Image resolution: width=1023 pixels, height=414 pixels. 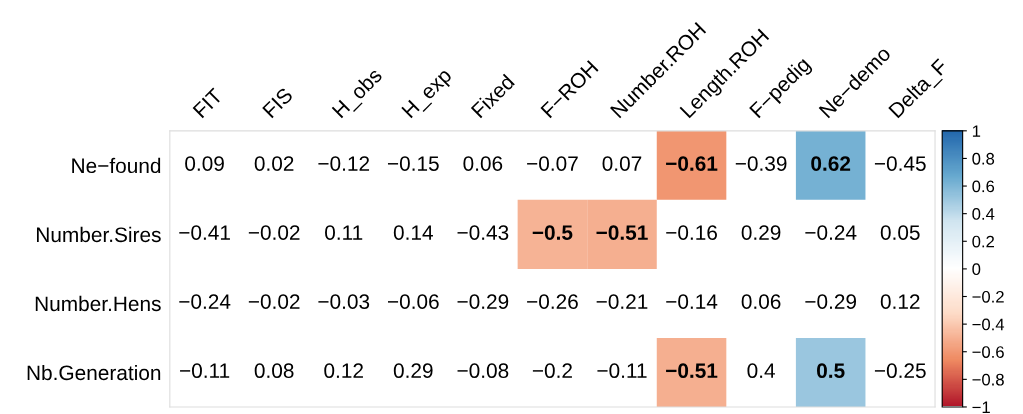 What do you see at coordinates (413, 301) in the screenshot?
I see `text: −0.06` at bounding box center [413, 301].